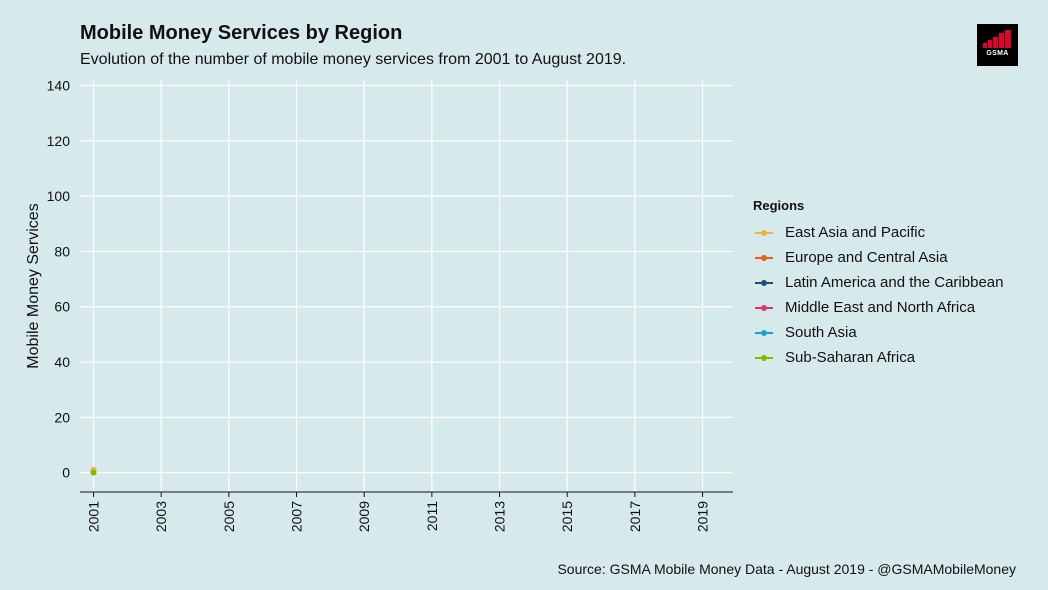 Image resolution: width=1048 pixels, height=590 pixels. What do you see at coordinates (62, 417) in the screenshot?
I see `y-tick-label: 20` at bounding box center [62, 417].